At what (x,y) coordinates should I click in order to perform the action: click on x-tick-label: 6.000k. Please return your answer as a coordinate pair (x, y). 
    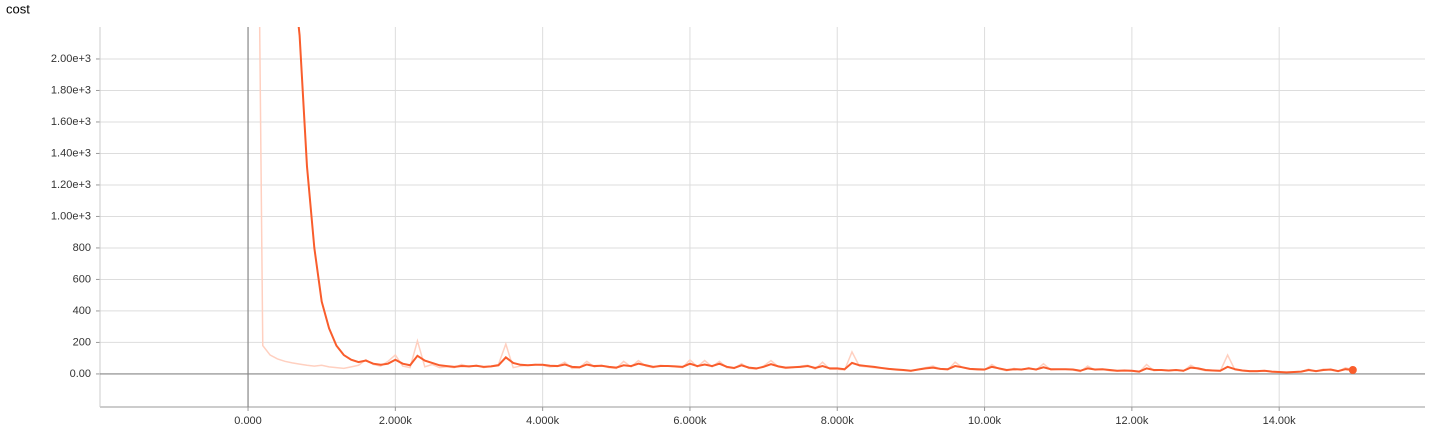
    Looking at the image, I should click on (690, 421).